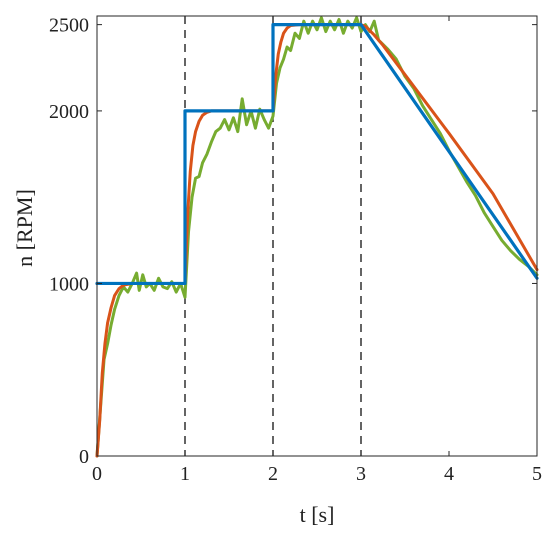  Describe the element at coordinates (97, 474) in the screenshot. I see `x-tick-label: 0` at that location.